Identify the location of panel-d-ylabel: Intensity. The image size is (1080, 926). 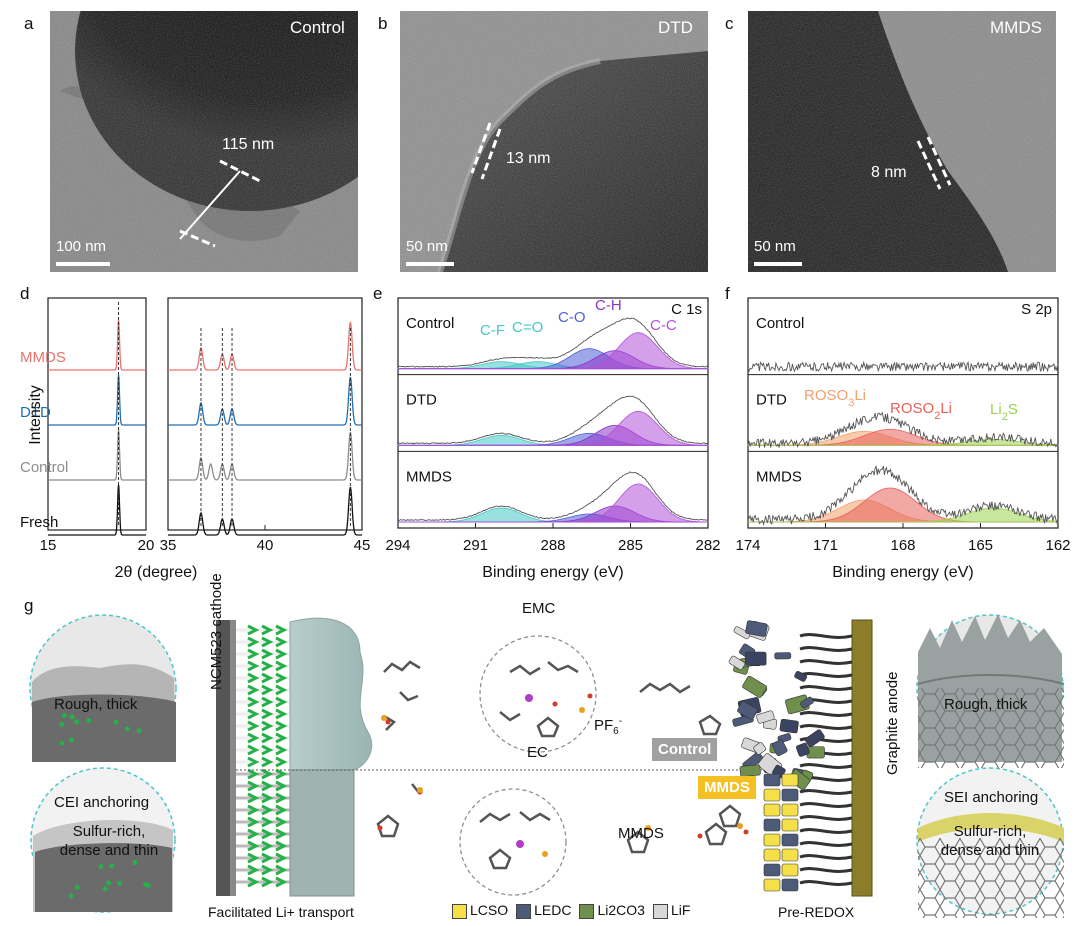
(35, 415).